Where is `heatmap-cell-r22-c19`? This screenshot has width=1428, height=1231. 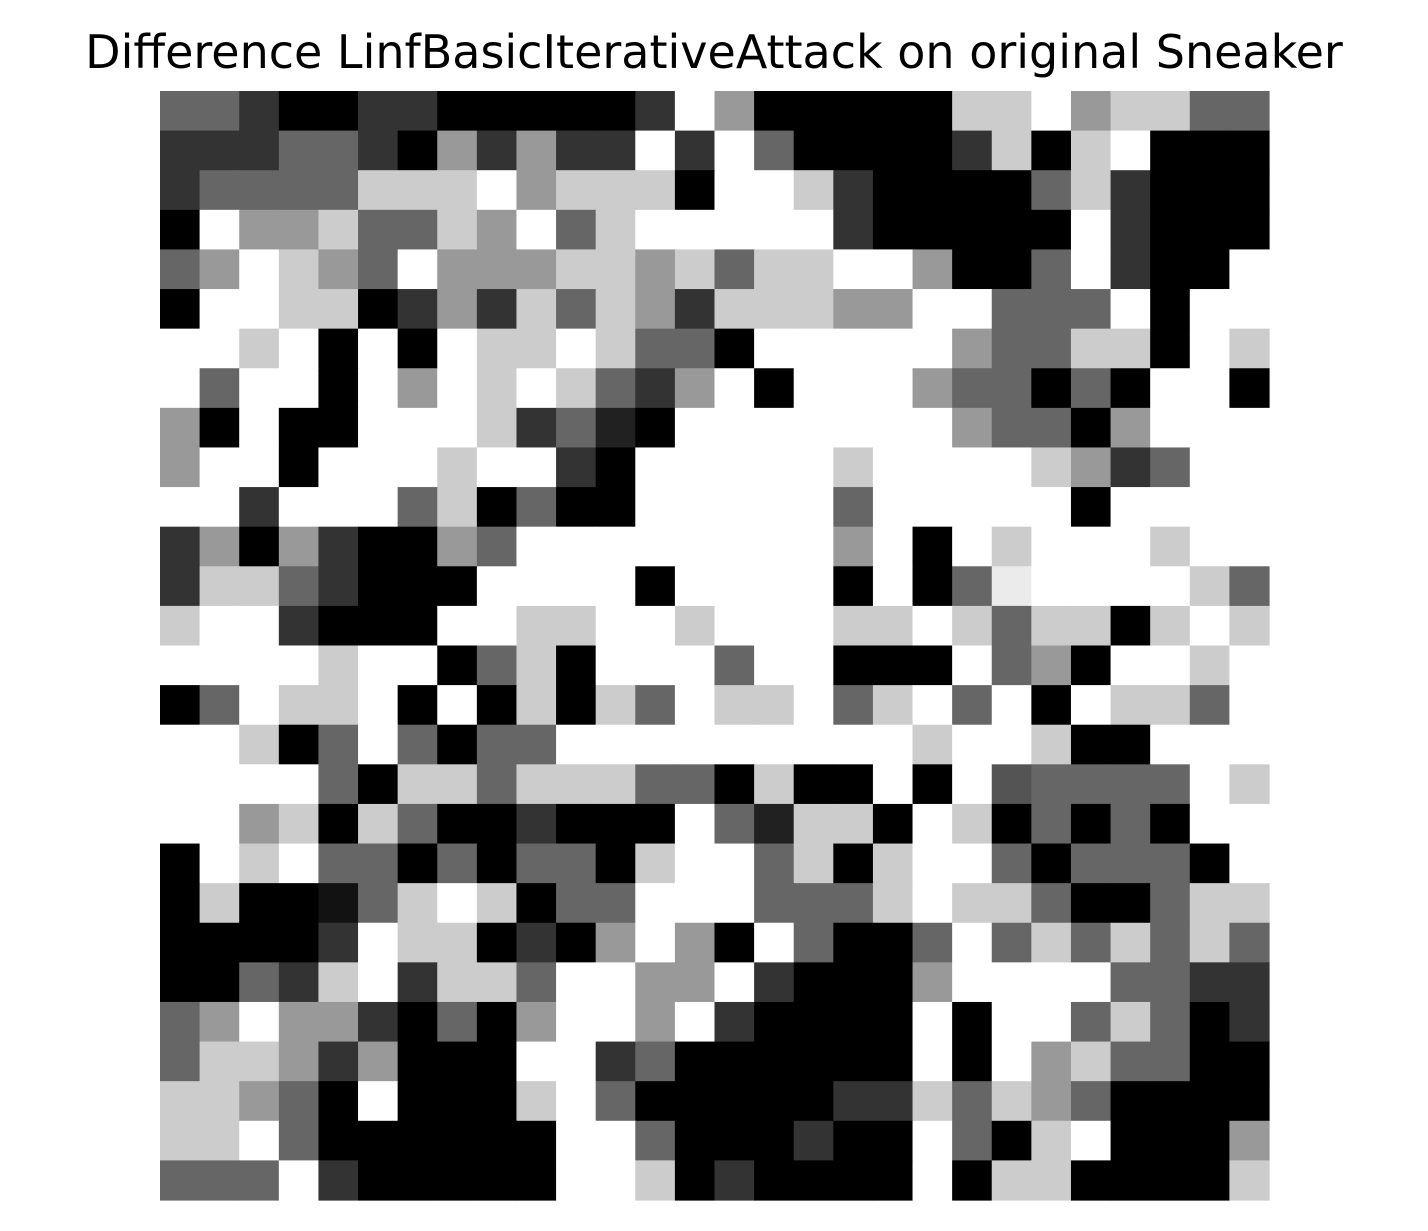
heatmap-cell-r22-c19 is located at coordinates (932, 982).